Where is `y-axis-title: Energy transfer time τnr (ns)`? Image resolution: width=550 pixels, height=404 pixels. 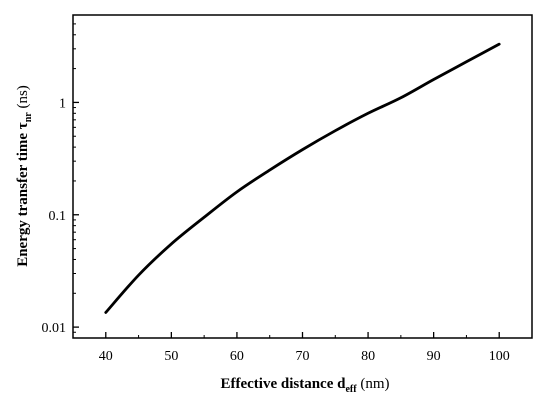
y-axis-title: Energy transfer time τnr (ns) is located at coordinates (24, 176).